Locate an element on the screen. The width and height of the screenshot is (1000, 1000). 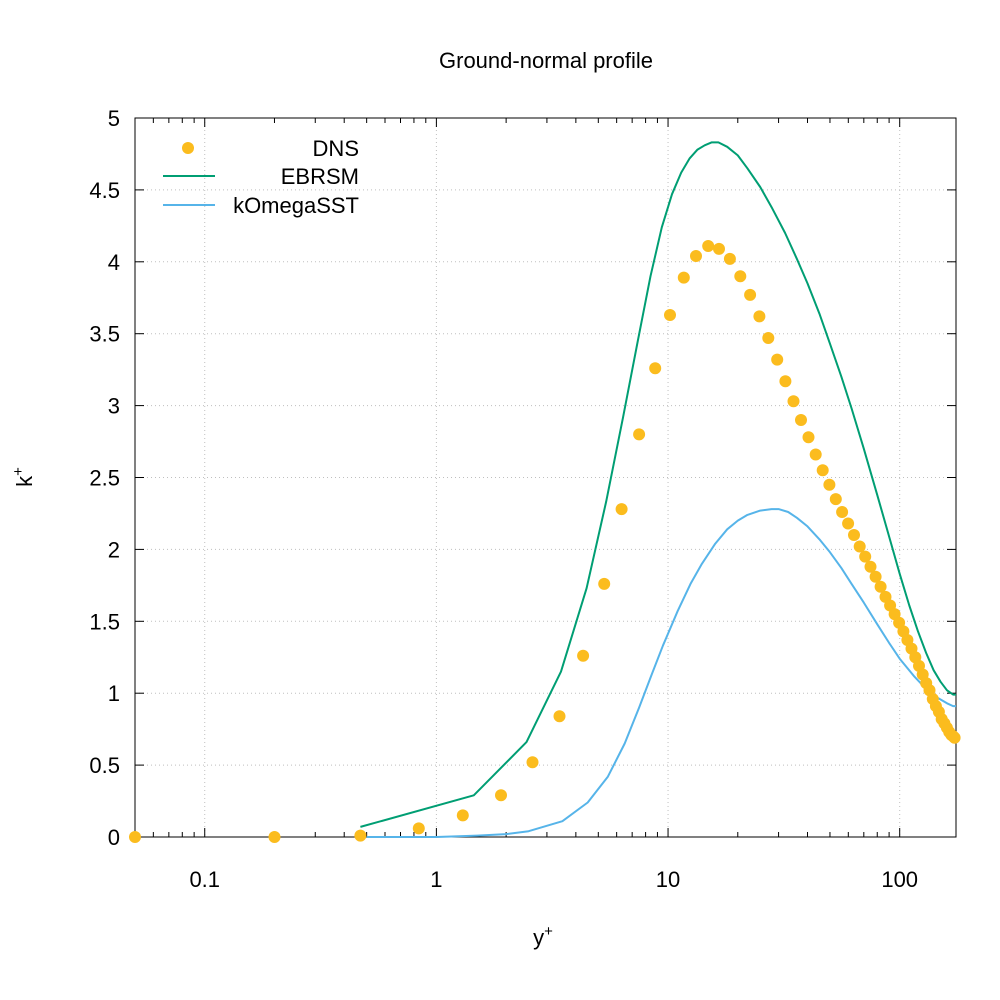
x-tick-label: 100 is located at coordinates (899, 879).